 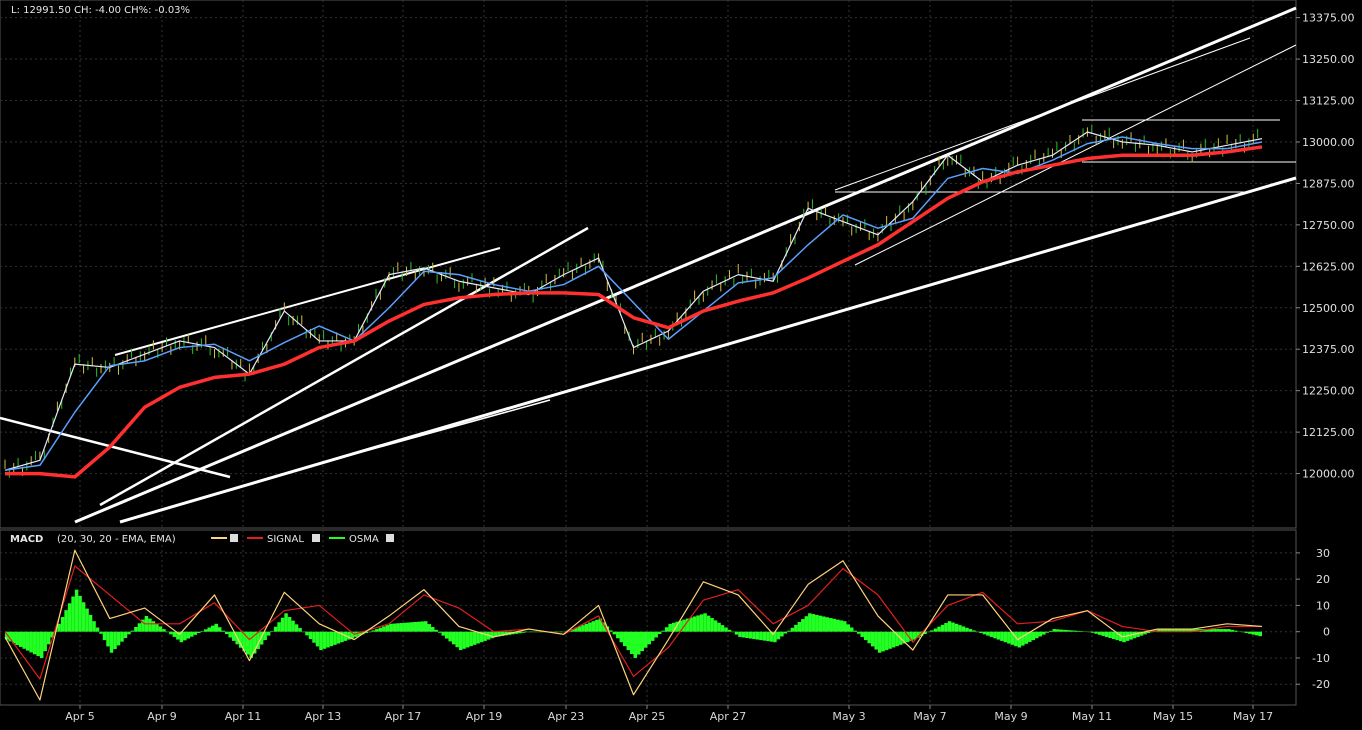 What do you see at coordinates (1328, 266) in the screenshot?
I see `y-tick-label: 12625.00` at bounding box center [1328, 266].